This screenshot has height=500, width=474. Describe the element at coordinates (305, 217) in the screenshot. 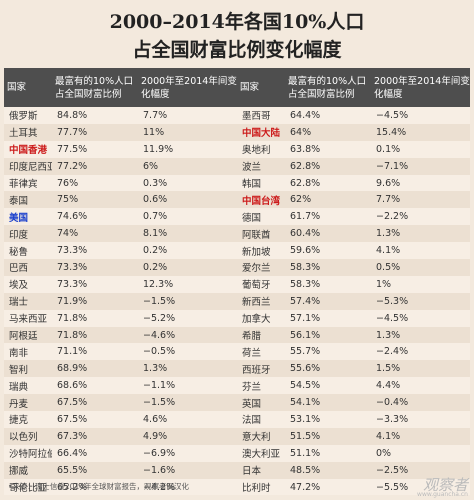

I see `right-share-cell: 61.7%` at that location.